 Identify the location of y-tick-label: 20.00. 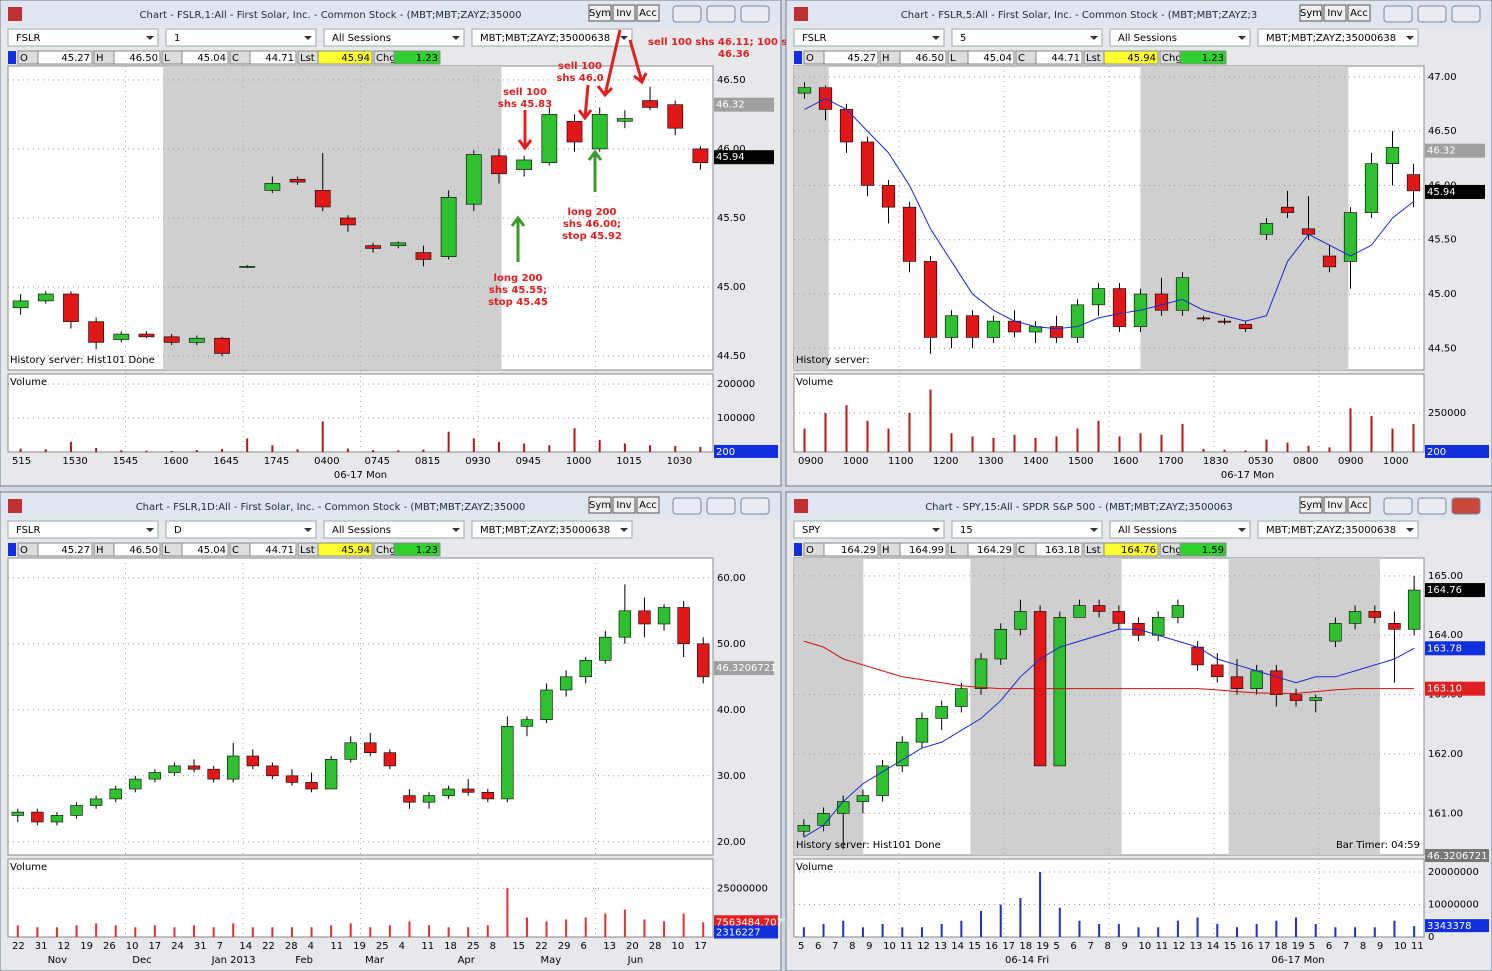
(731, 842).